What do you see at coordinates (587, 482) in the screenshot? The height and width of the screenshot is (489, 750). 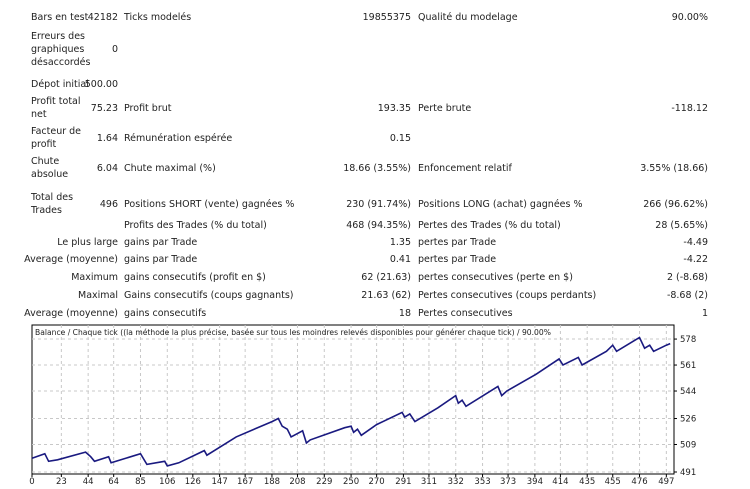 I see `x-tick-label: 435` at bounding box center [587, 482].